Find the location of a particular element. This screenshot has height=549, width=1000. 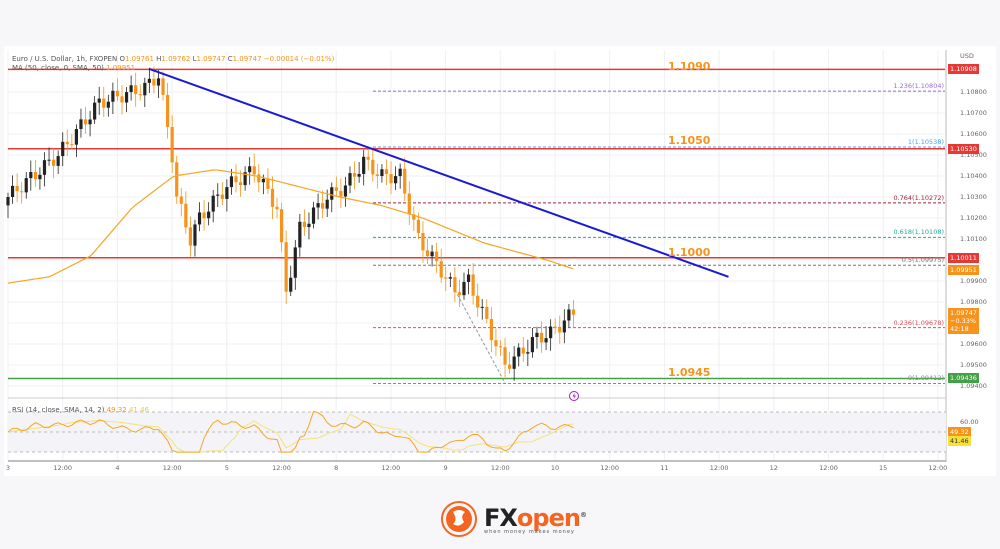

symbol-title: Euro / U.S. Dollar, 1h, FXOPEN is located at coordinates (65, 59).